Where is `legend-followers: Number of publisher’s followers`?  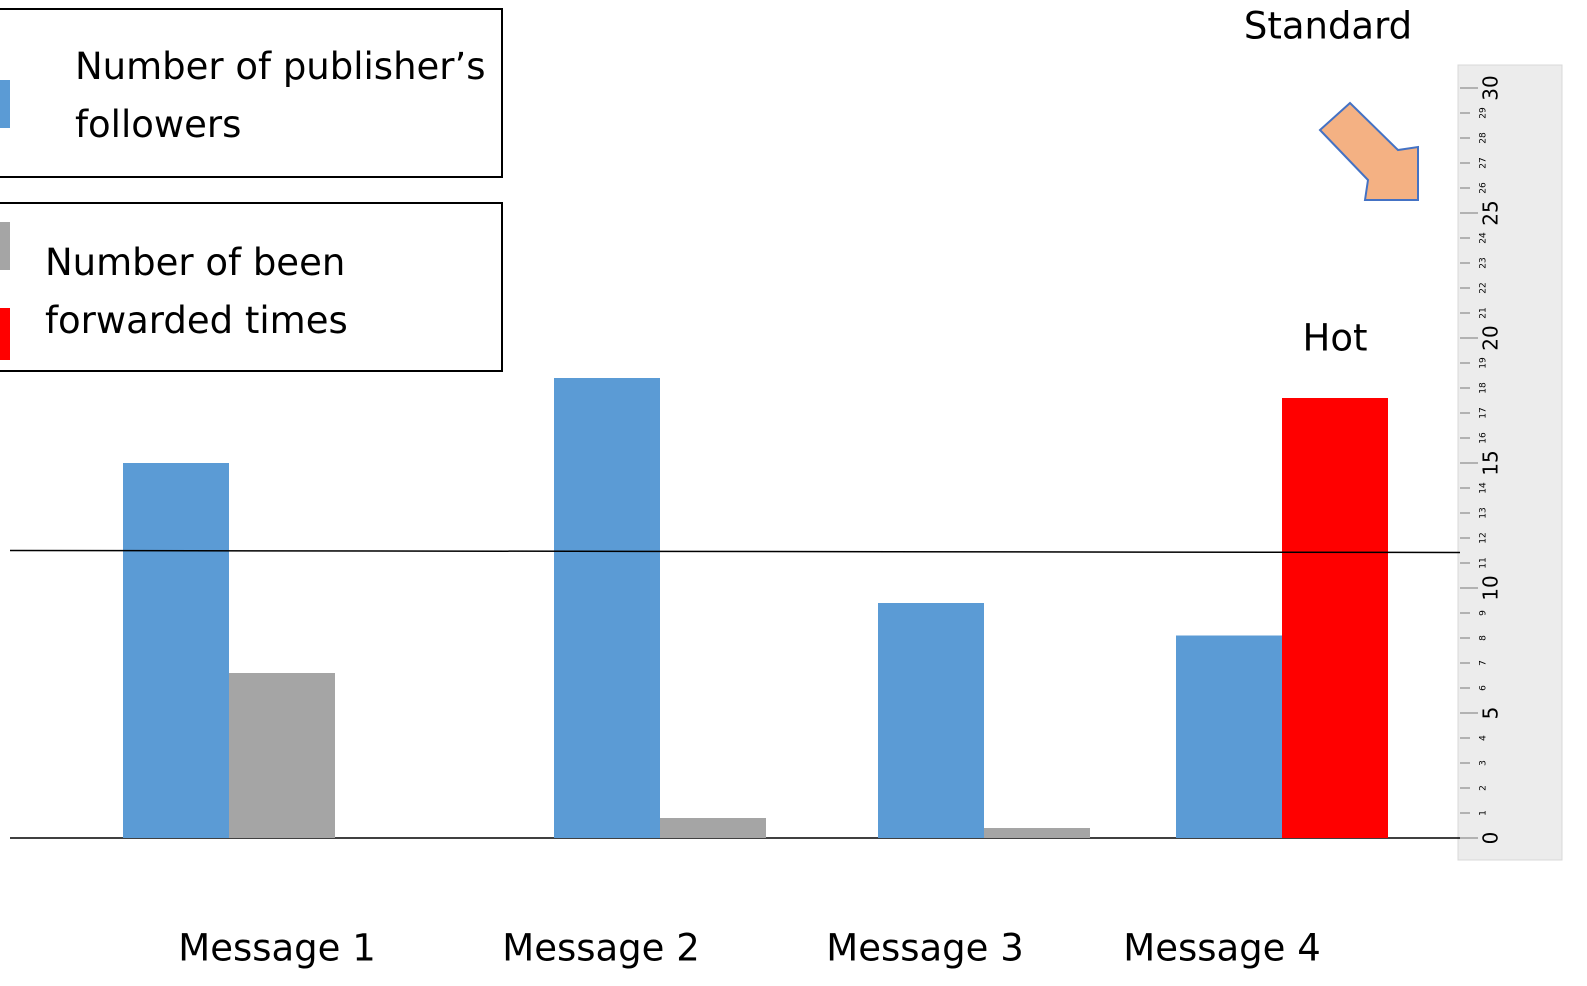
legend-followers: Number of publisher’s followers is located at coordinates (251, 93).